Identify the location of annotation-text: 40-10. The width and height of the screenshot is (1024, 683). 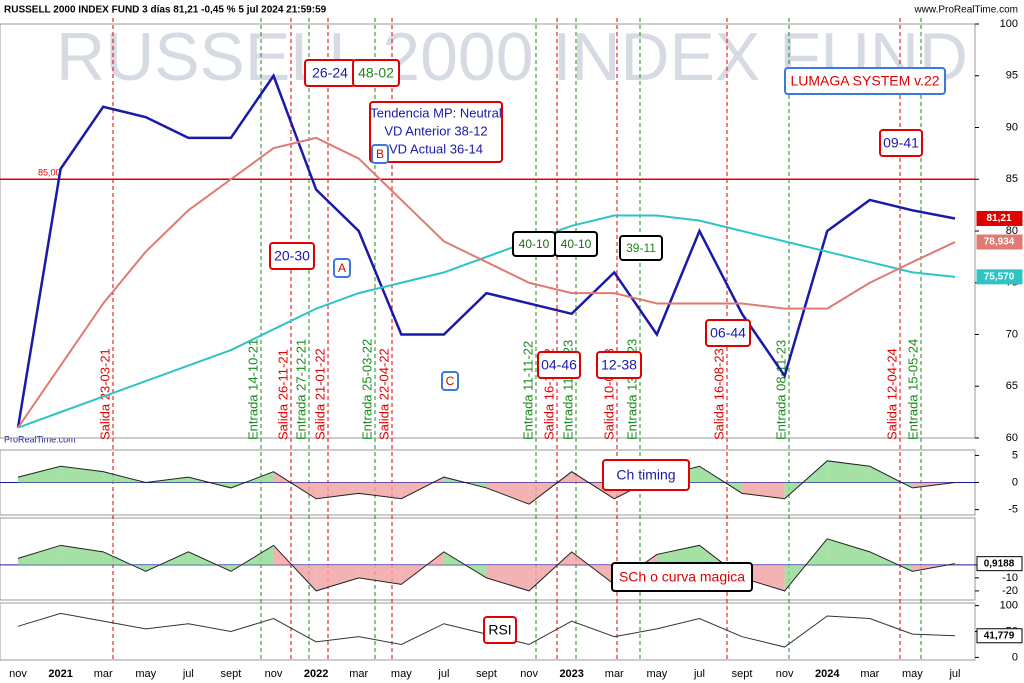
(576, 244).